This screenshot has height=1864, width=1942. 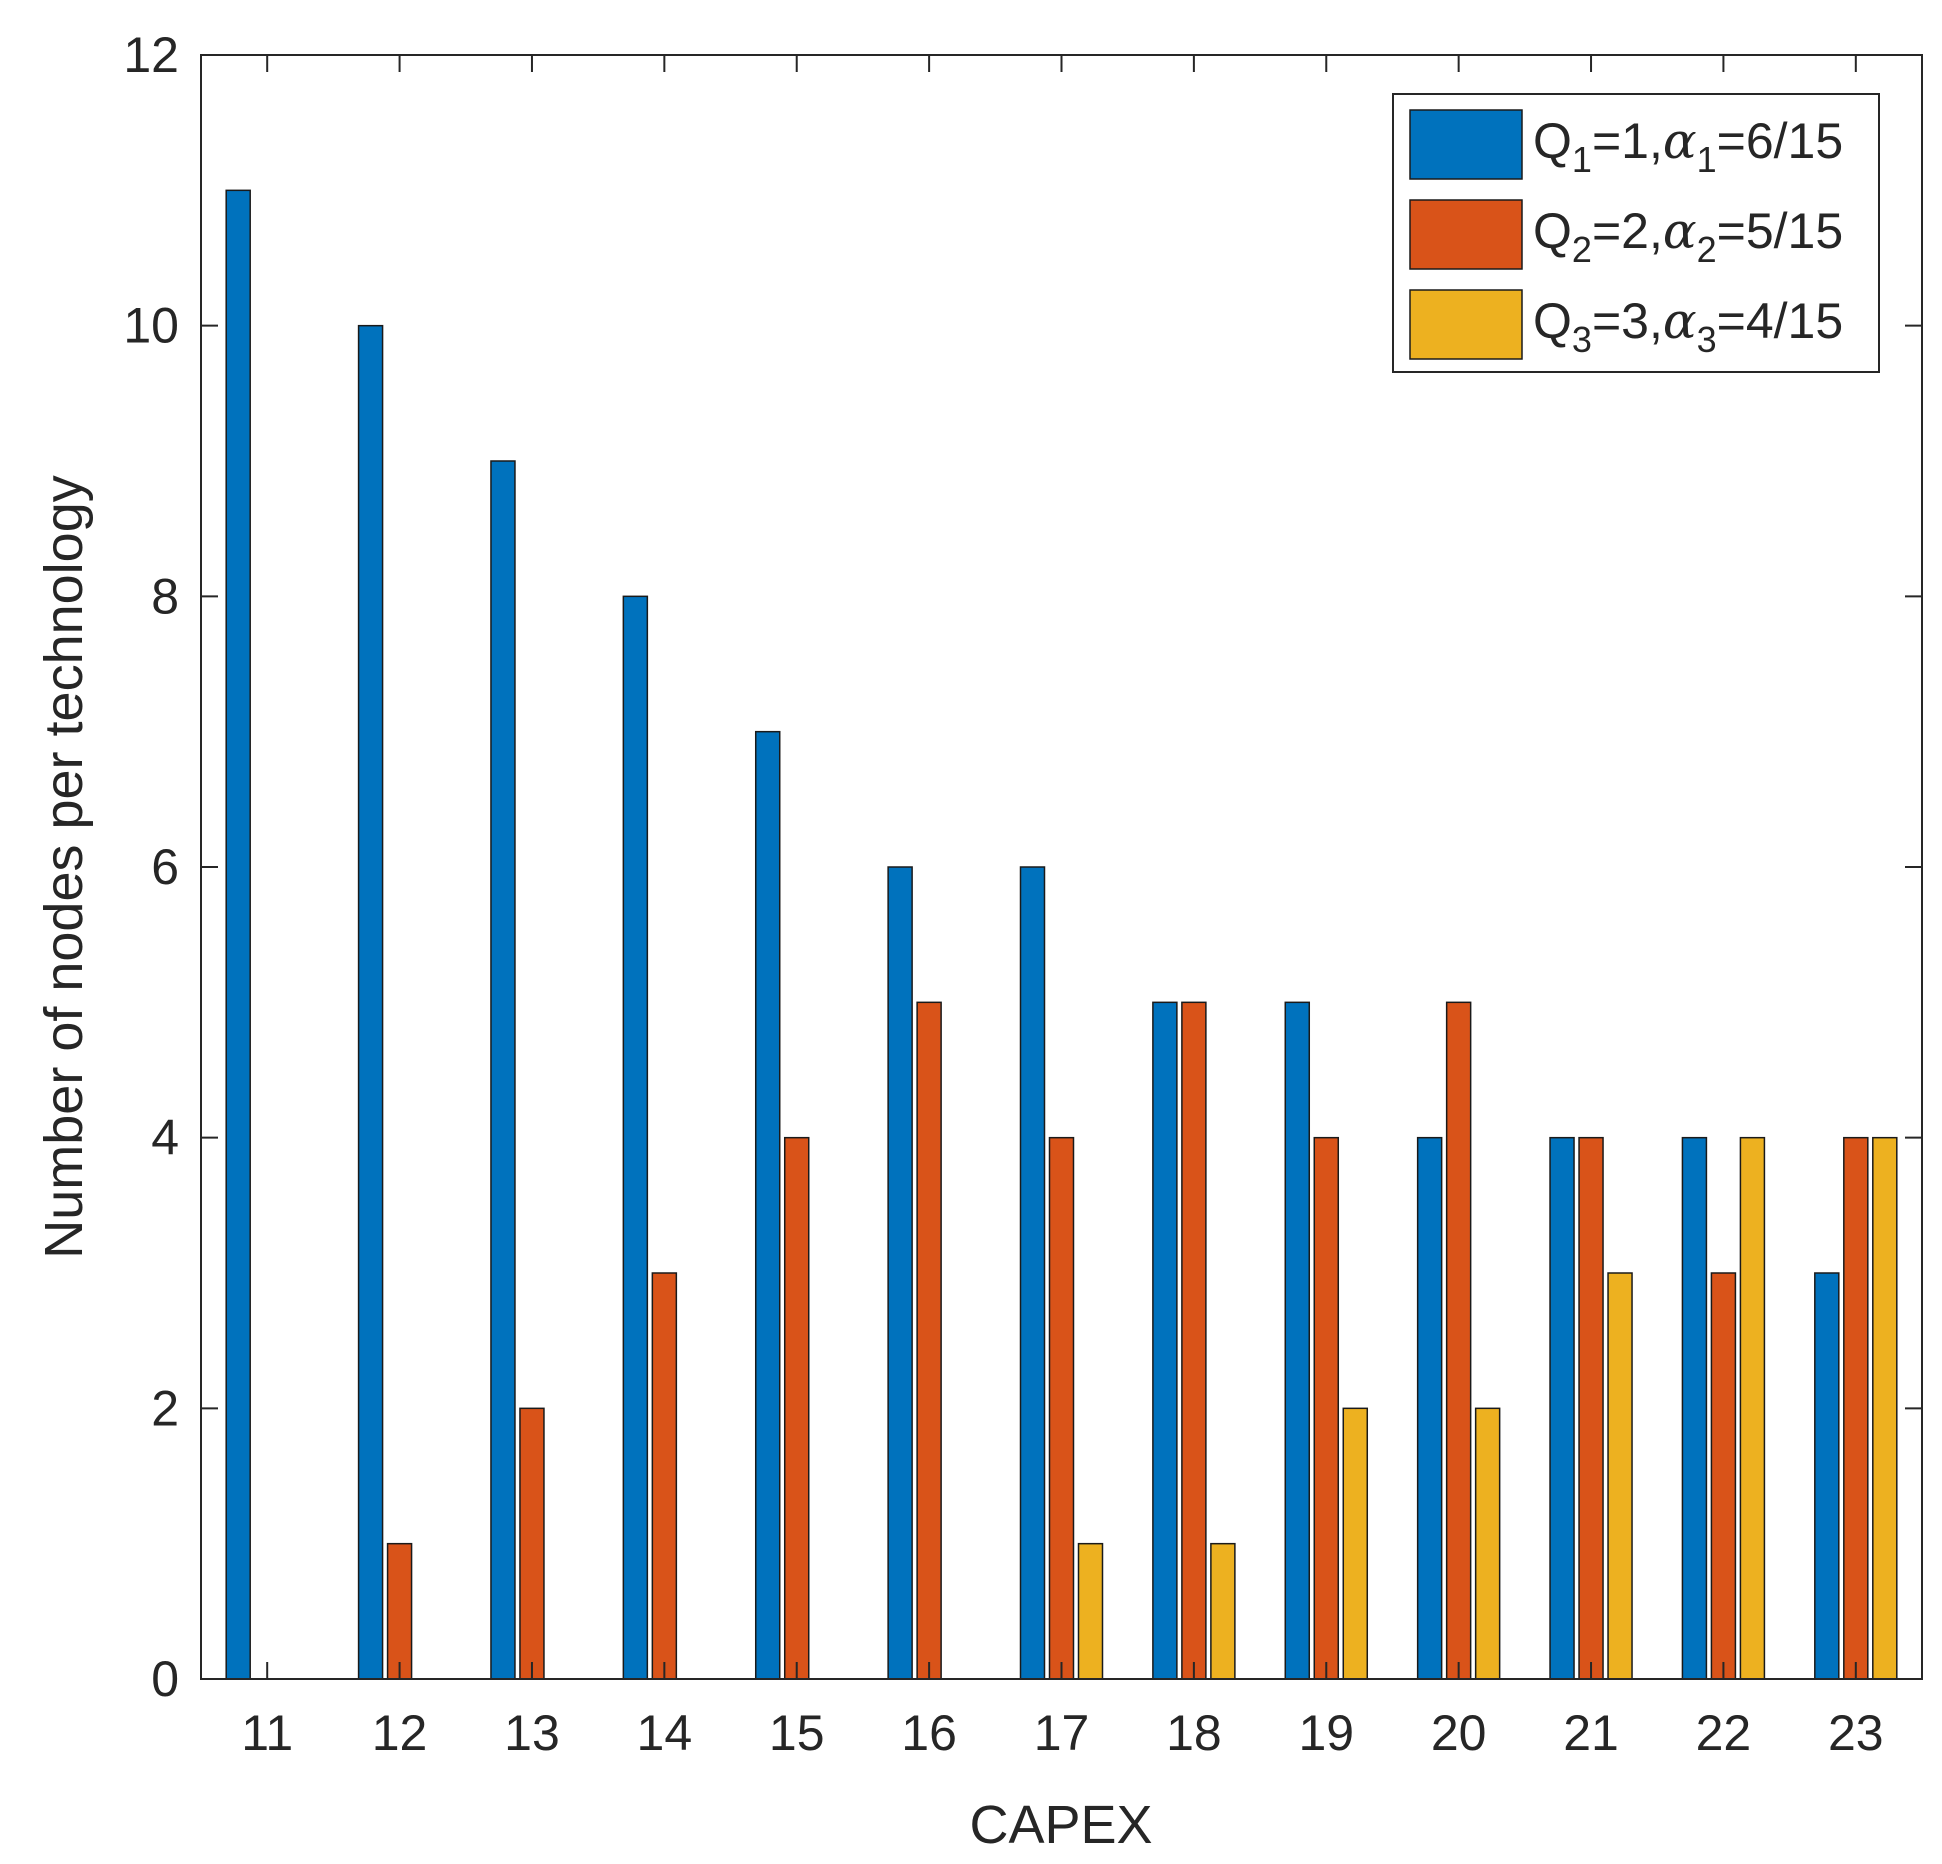 What do you see at coordinates (64, 866) in the screenshot?
I see `y-axis-label: Number of nodes per technology` at bounding box center [64, 866].